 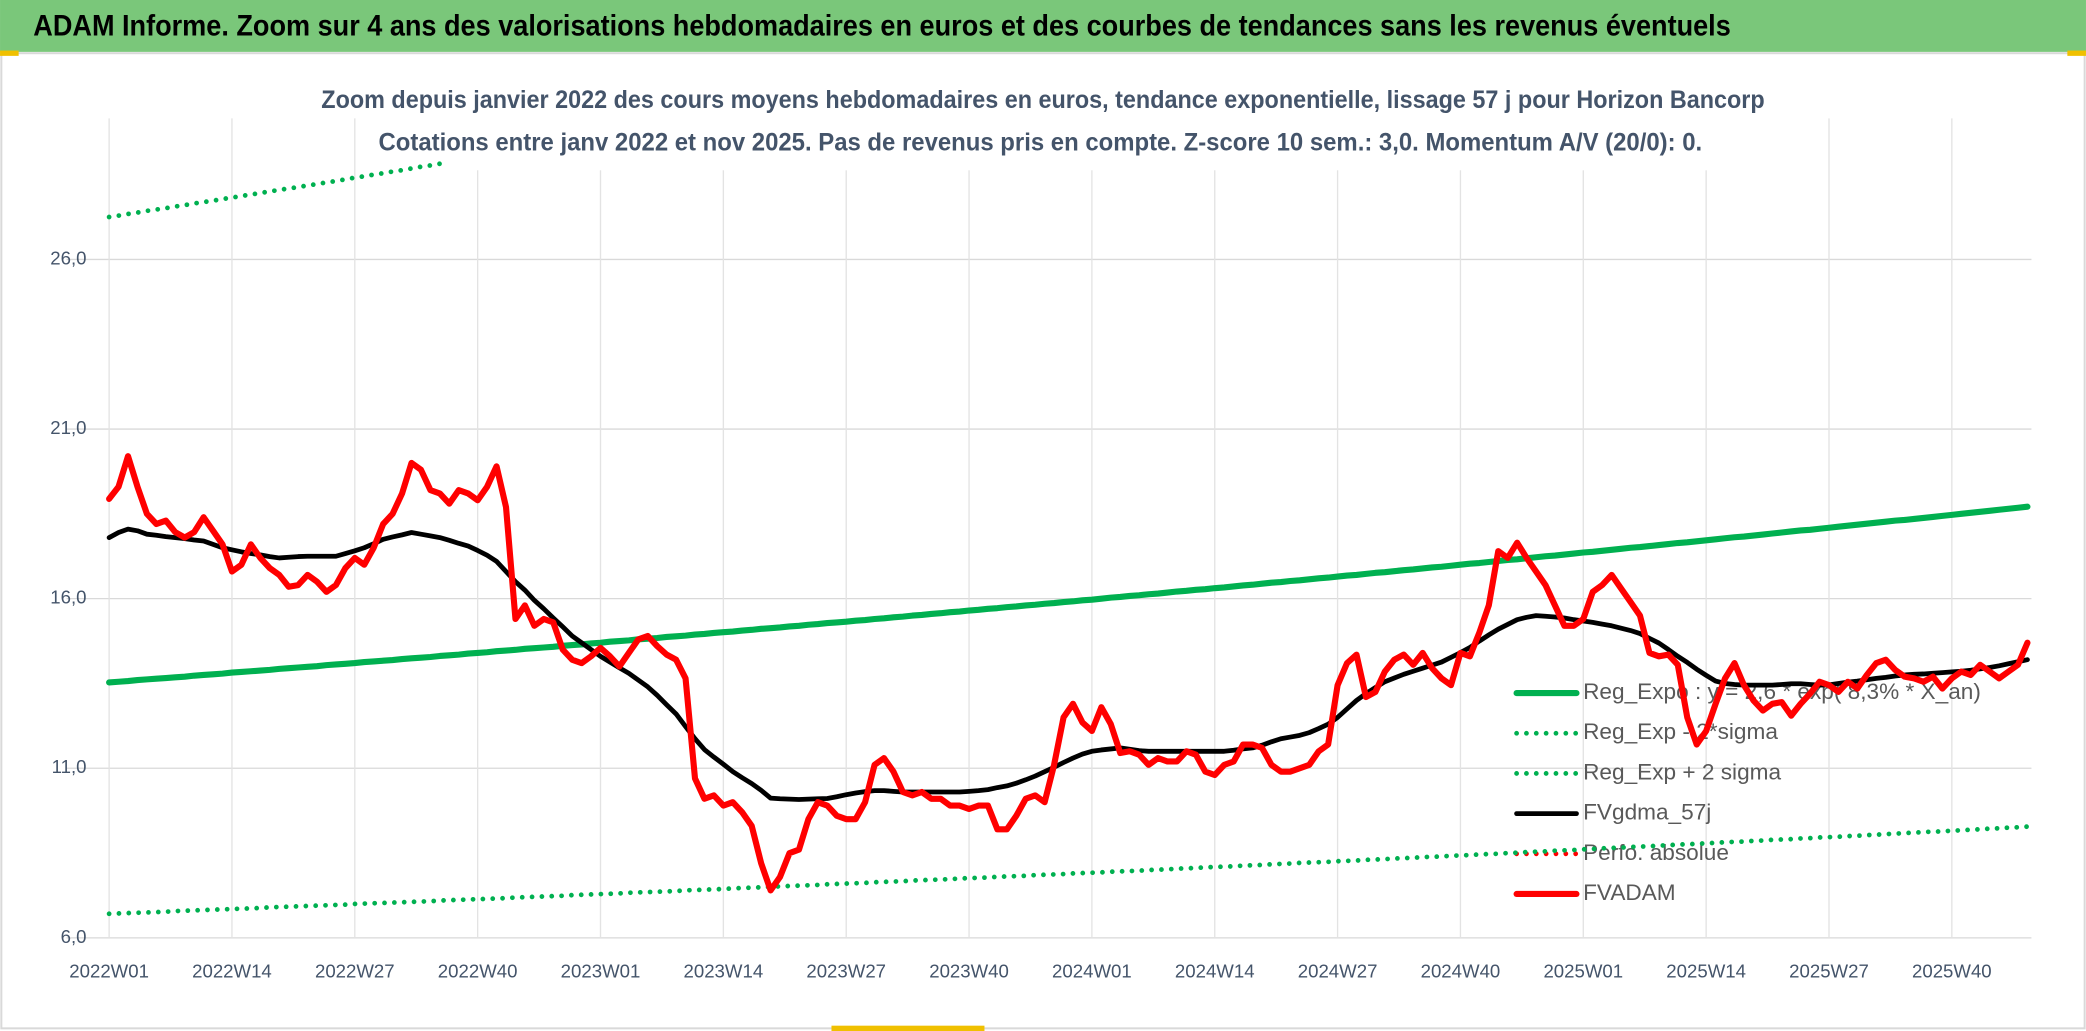 What do you see at coordinates (908, 1028) in the screenshot?
I see `footer-accent` at bounding box center [908, 1028].